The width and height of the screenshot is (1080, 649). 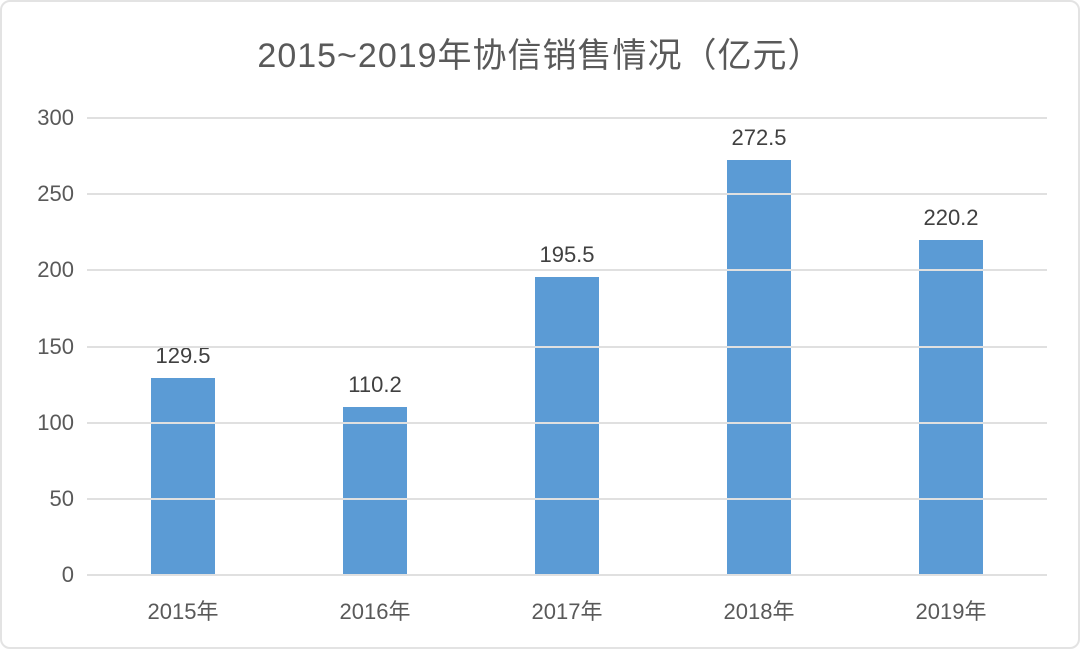 What do you see at coordinates (375, 611) in the screenshot?
I see `x-tick-label: 2016年` at bounding box center [375, 611].